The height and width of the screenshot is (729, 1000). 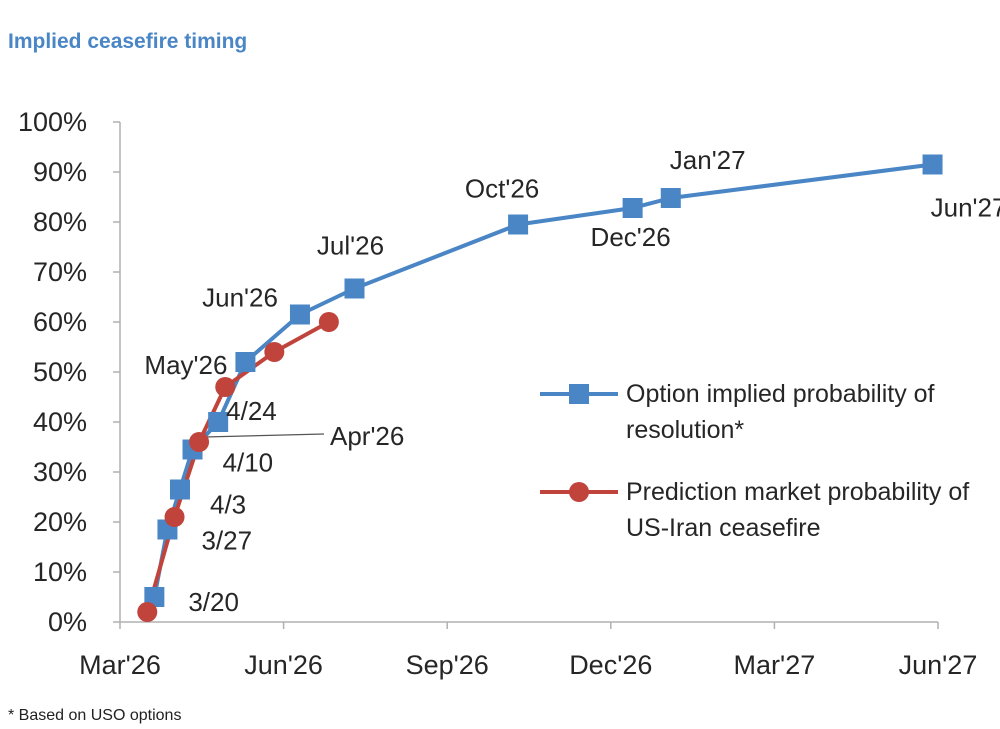 What do you see at coordinates (60, 522) in the screenshot?
I see `y-tick-label: 20%` at bounding box center [60, 522].